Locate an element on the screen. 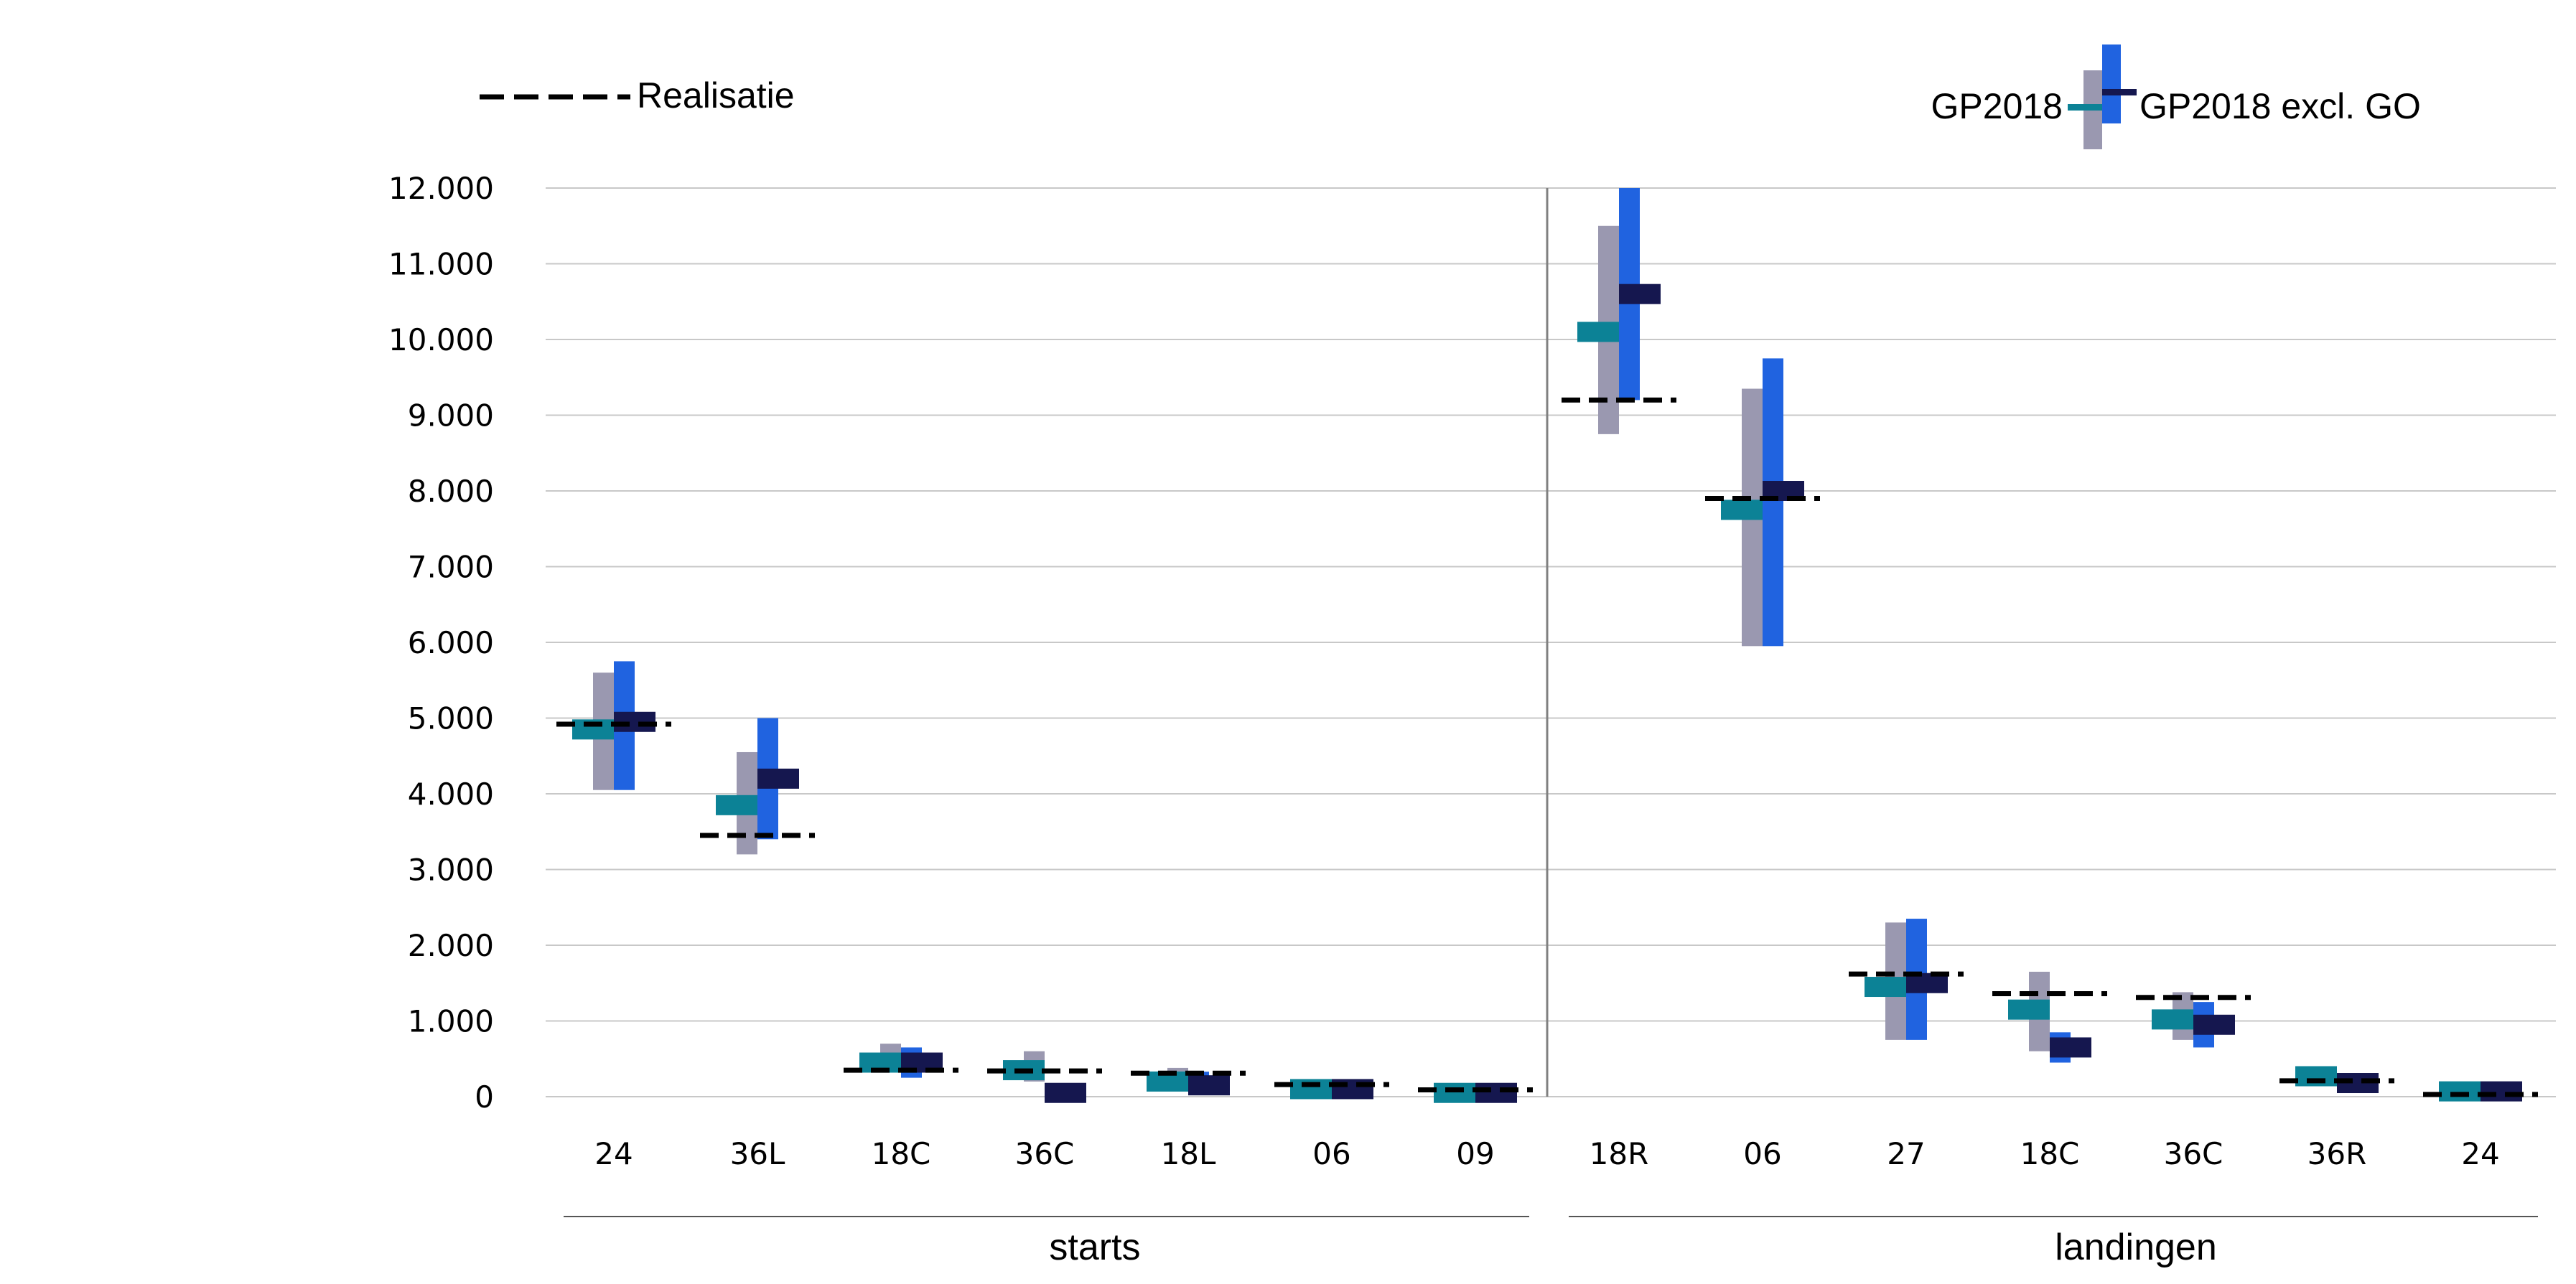  group-label-landingen: landingen is located at coordinates (2136, 1248).